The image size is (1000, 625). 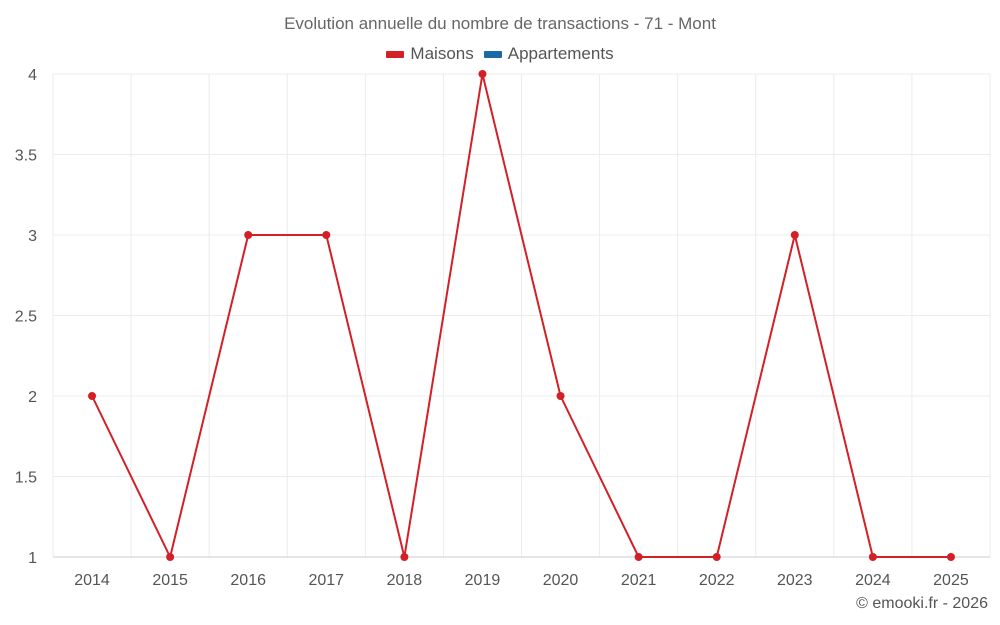 I want to click on y-tick-label: 1, so click(x=32, y=558).